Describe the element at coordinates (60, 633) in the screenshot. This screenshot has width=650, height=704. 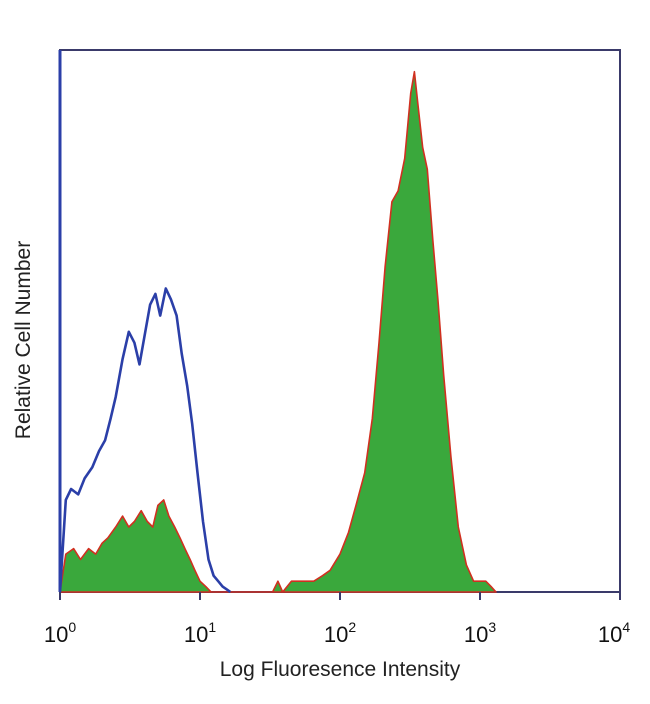
I see `x-tick-label: 10⁰` at that location.